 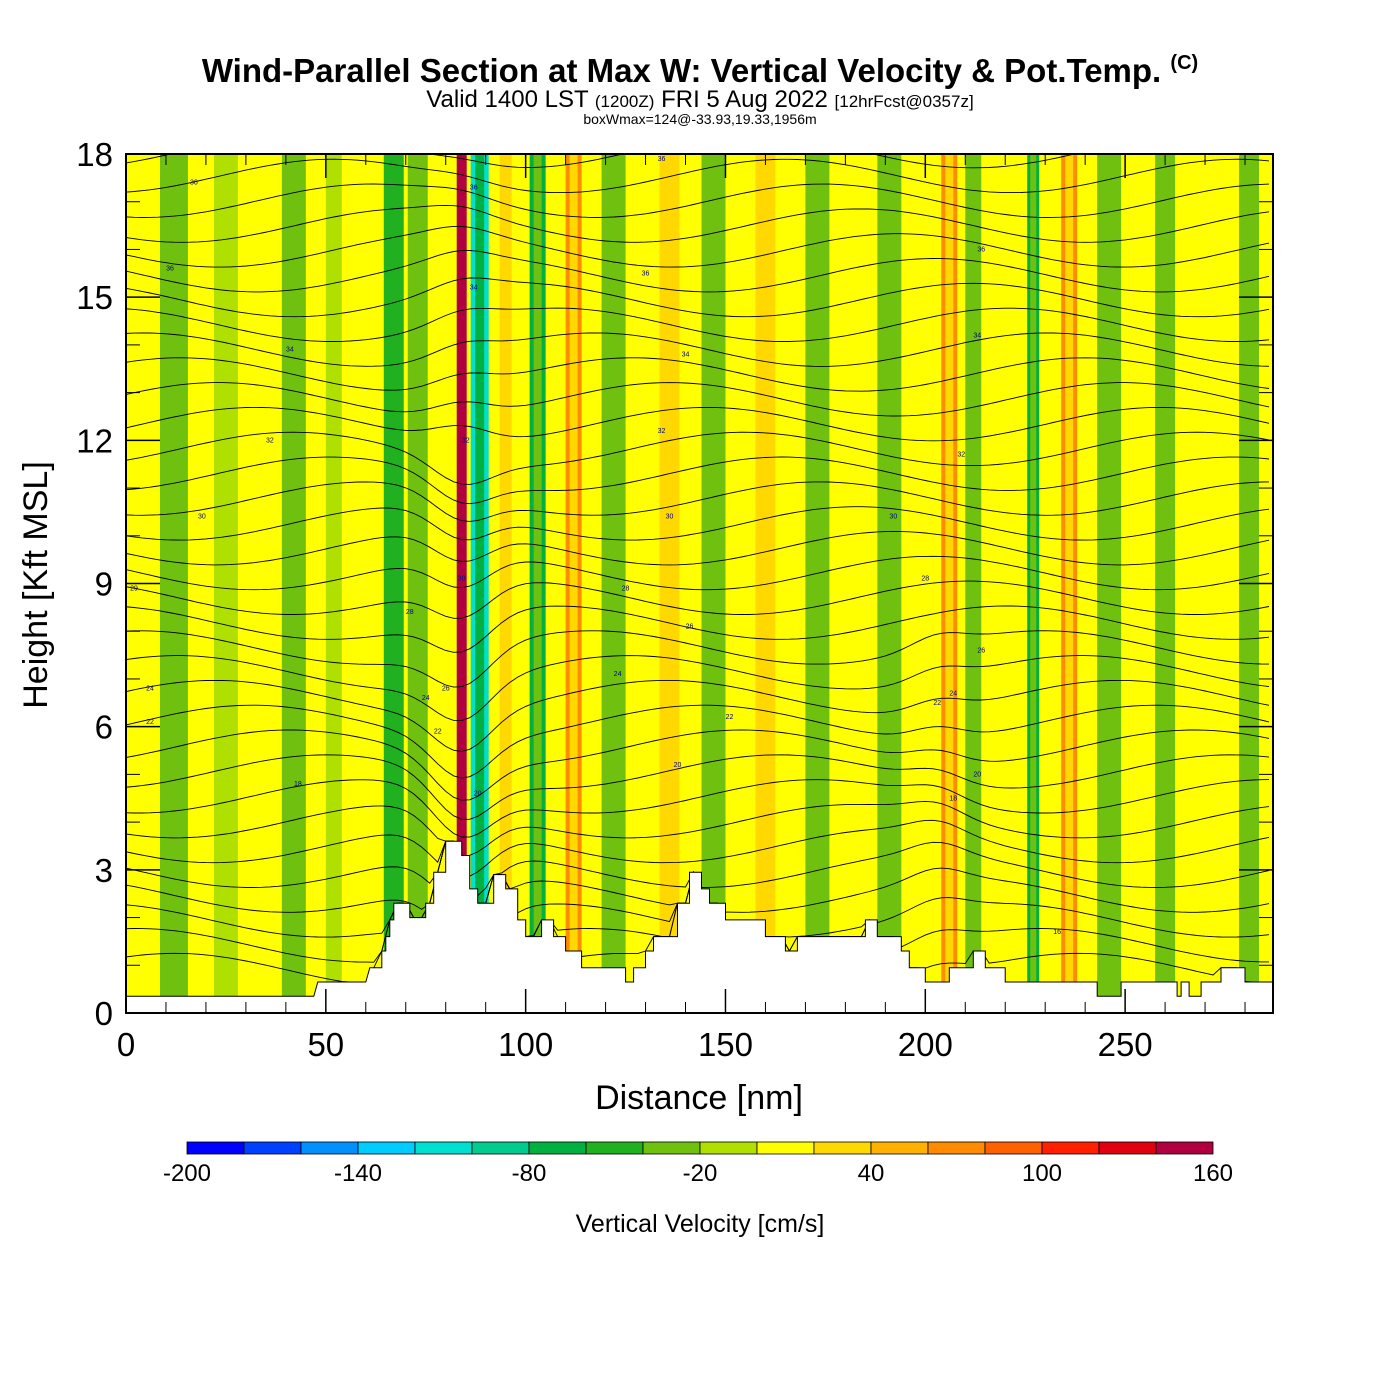 I want to click on copyright-mark: (C), so click(x=1184, y=63).